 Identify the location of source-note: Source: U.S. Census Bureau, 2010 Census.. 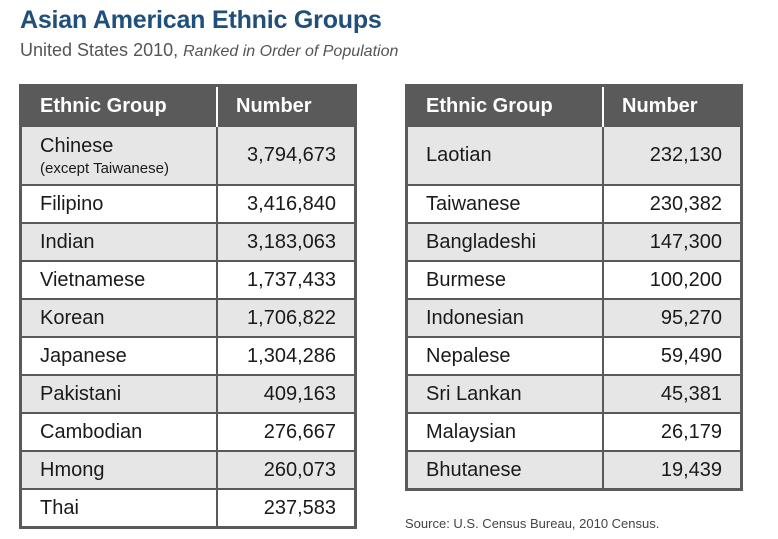
(532, 523).